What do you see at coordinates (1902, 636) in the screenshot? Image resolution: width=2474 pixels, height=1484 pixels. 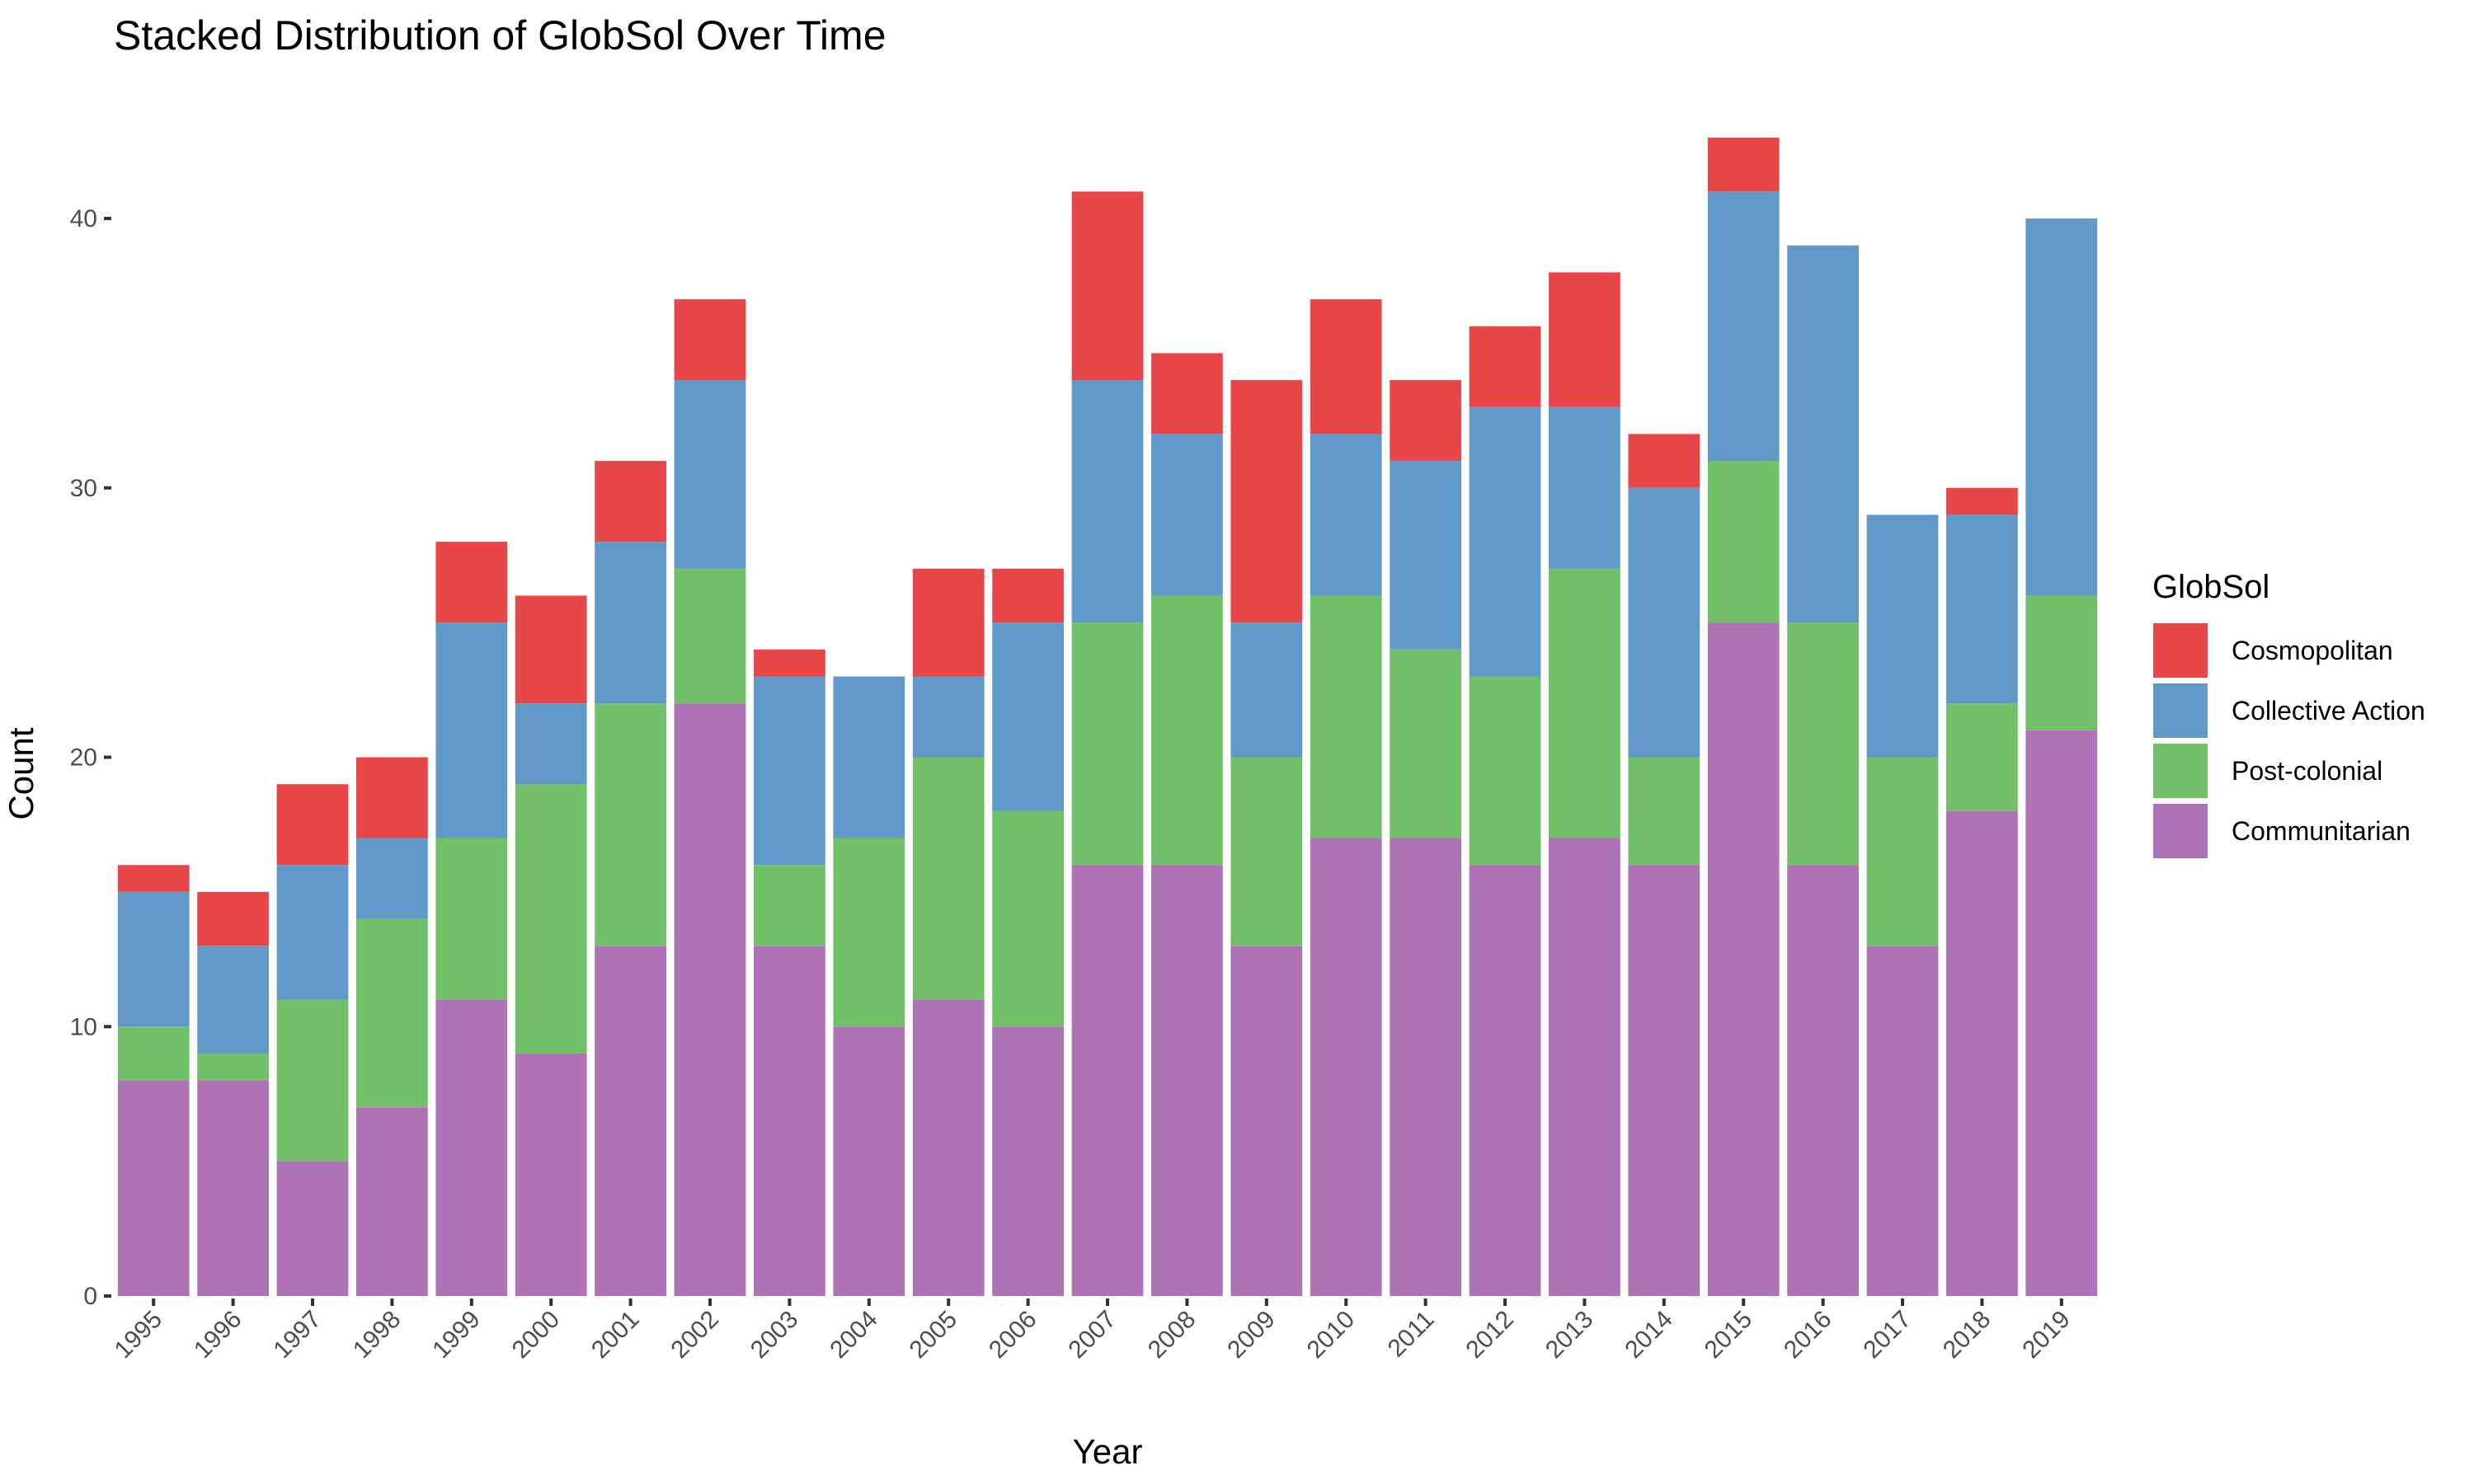 I see `bar-2017-collective-action` at bounding box center [1902, 636].